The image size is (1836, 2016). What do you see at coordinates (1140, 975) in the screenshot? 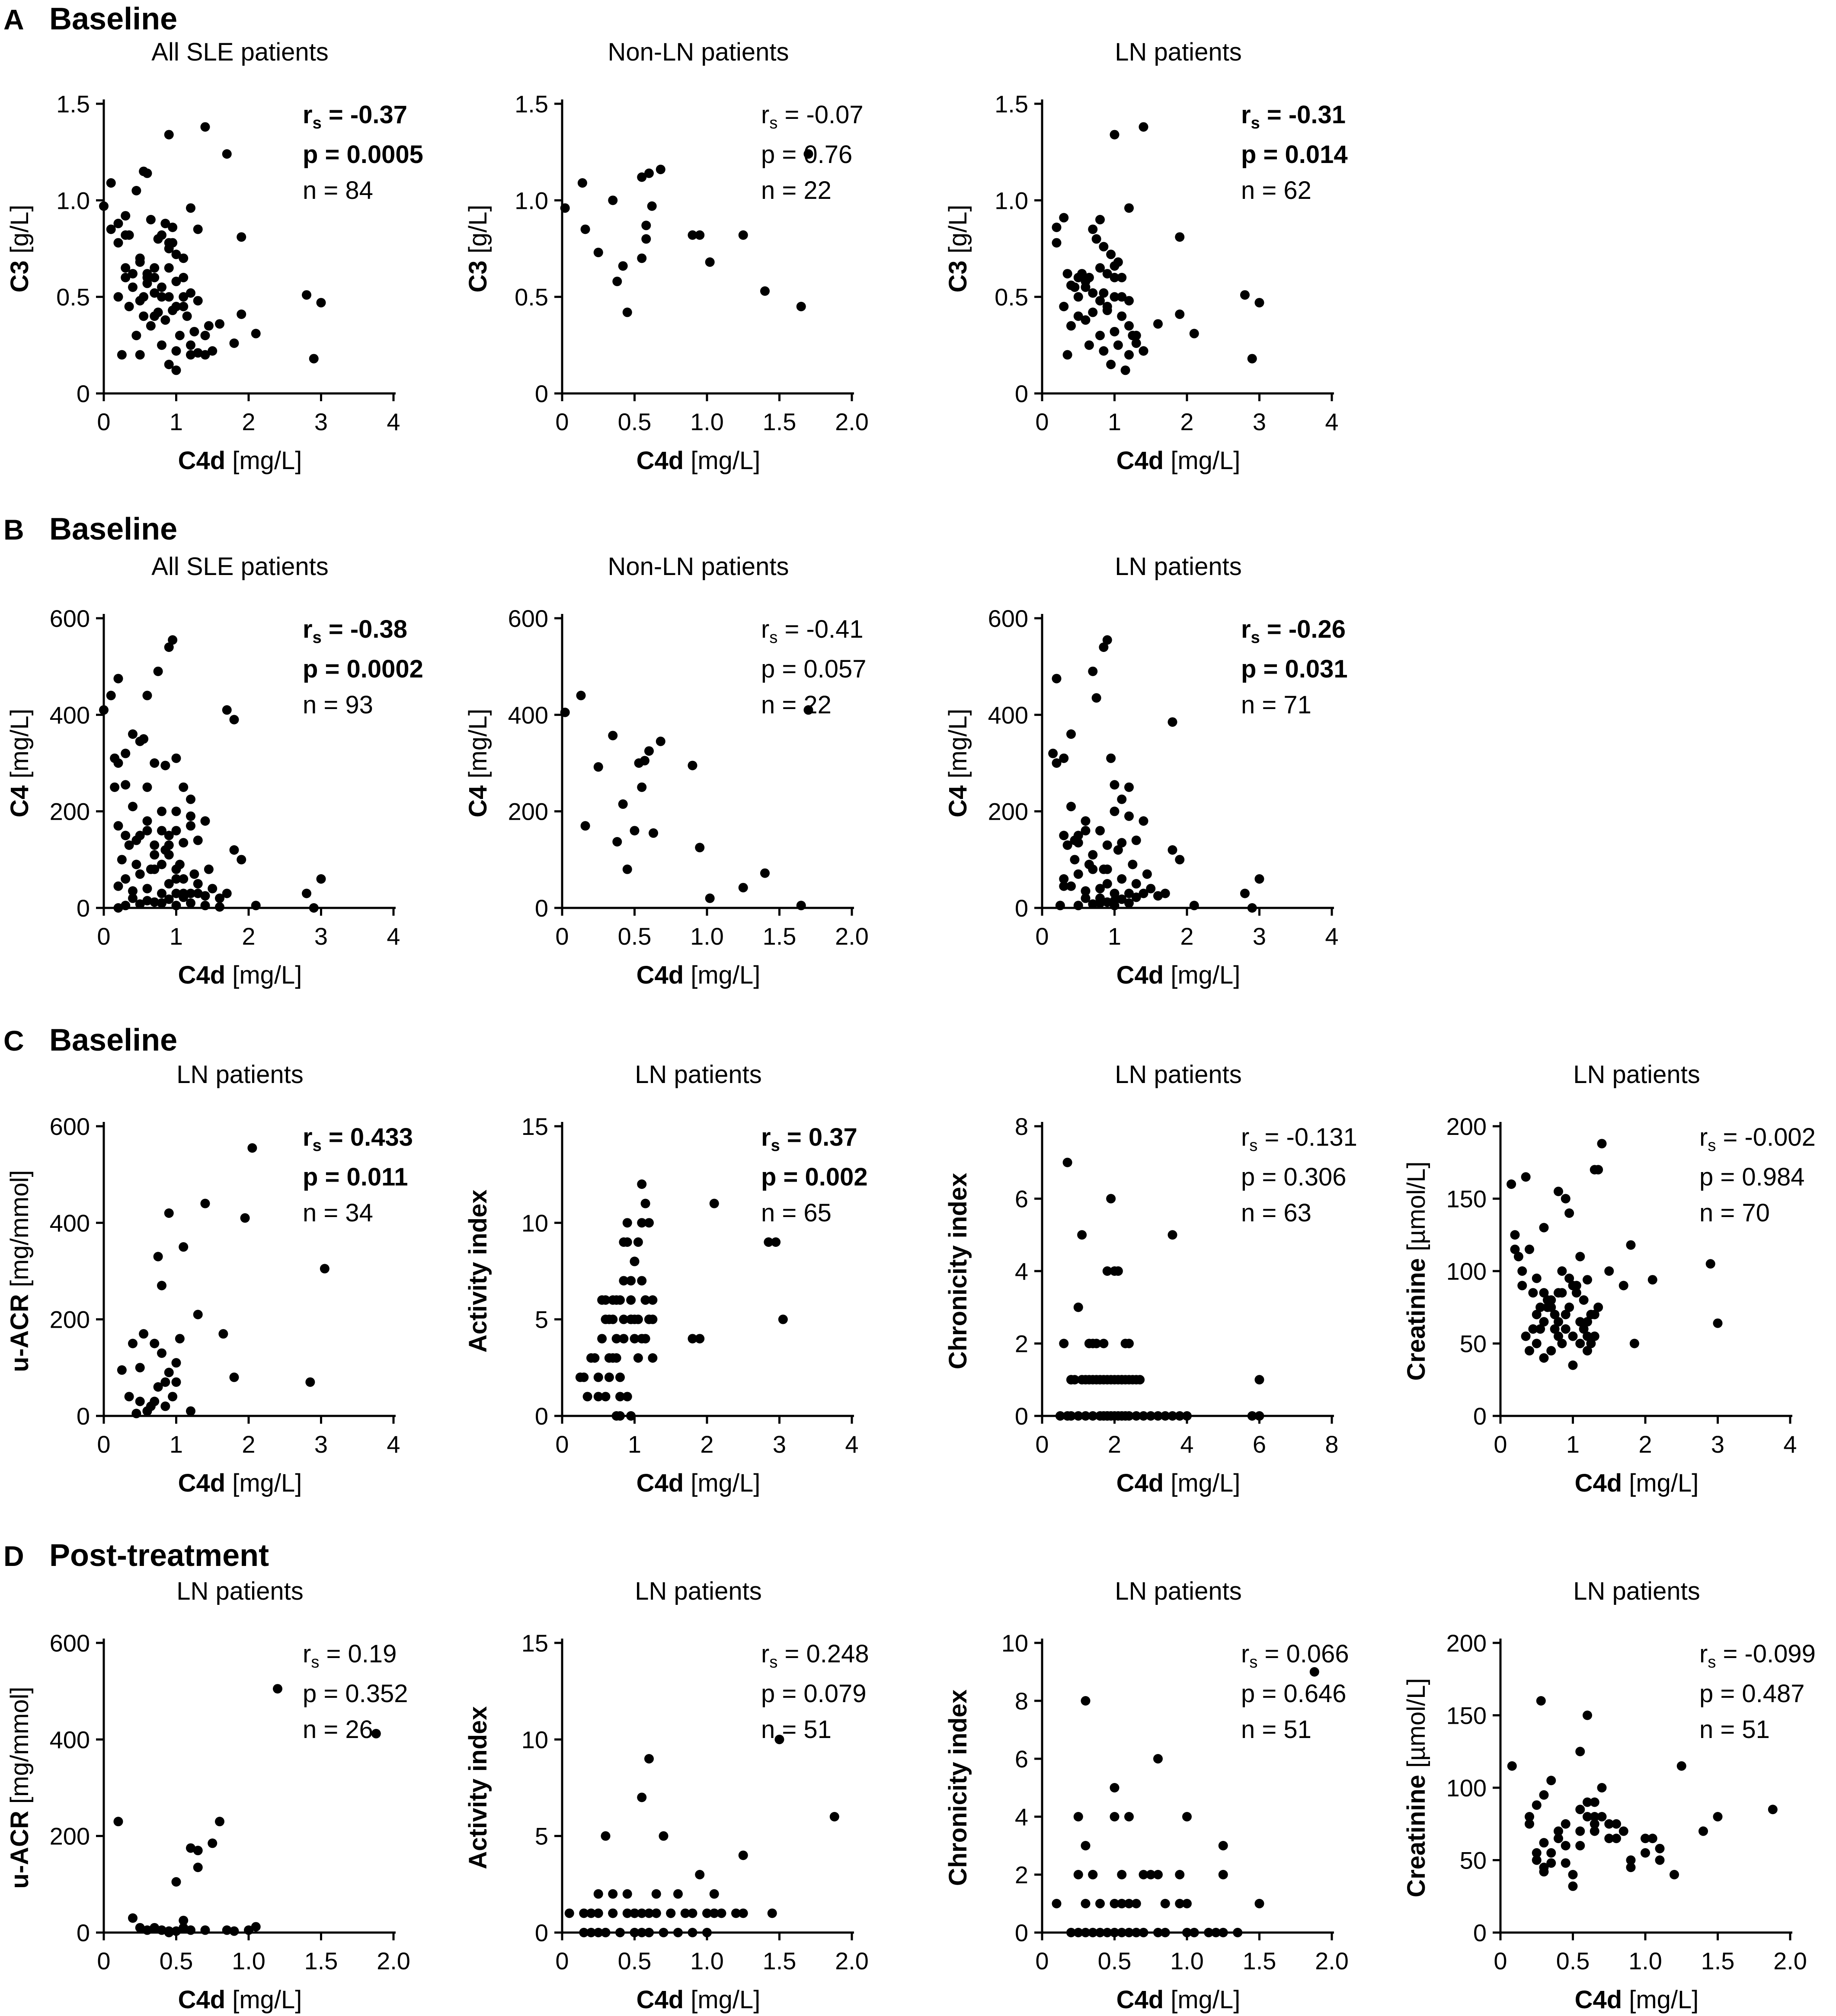
I see `x-axis-label-name: C4d` at bounding box center [1140, 975].